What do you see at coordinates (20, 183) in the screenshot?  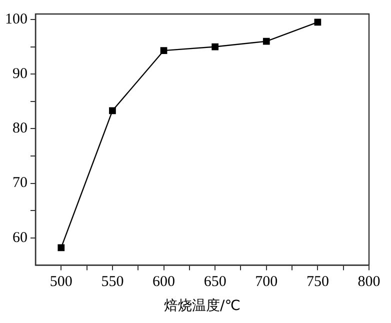 I see `y-tick-label: 70` at bounding box center [20, 183].